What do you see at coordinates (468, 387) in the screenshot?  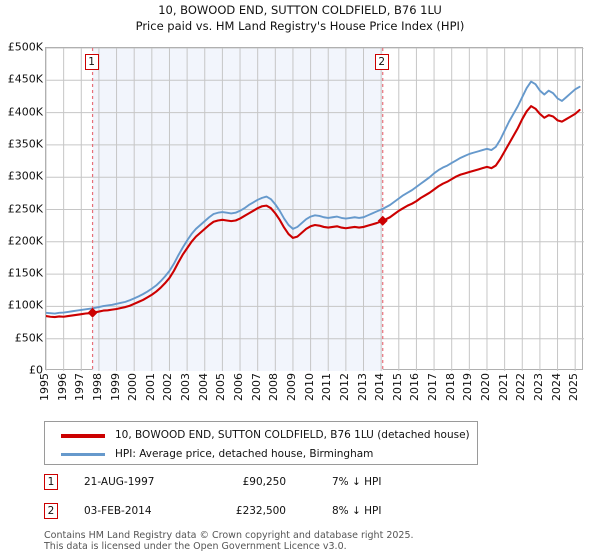 I see `x-axis-tick-label: 2019` at bounding box center [468, 387].